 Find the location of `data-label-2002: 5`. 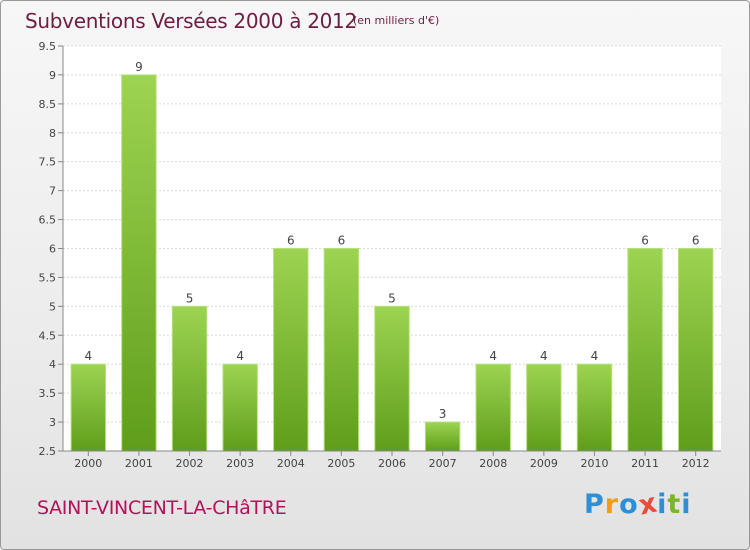

data-label-2002: 5 is located at coordinates (190, 298).